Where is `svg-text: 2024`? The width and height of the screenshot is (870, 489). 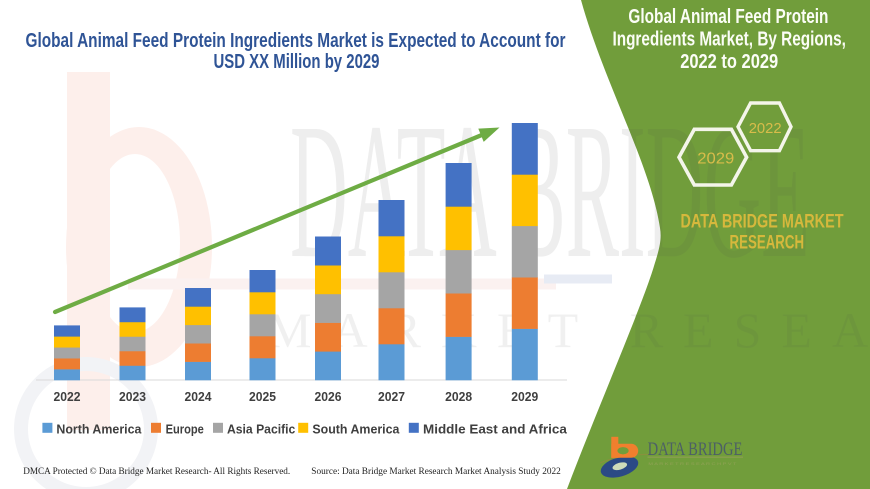
svg-text: 2024 is located at coordinates (199, 396).